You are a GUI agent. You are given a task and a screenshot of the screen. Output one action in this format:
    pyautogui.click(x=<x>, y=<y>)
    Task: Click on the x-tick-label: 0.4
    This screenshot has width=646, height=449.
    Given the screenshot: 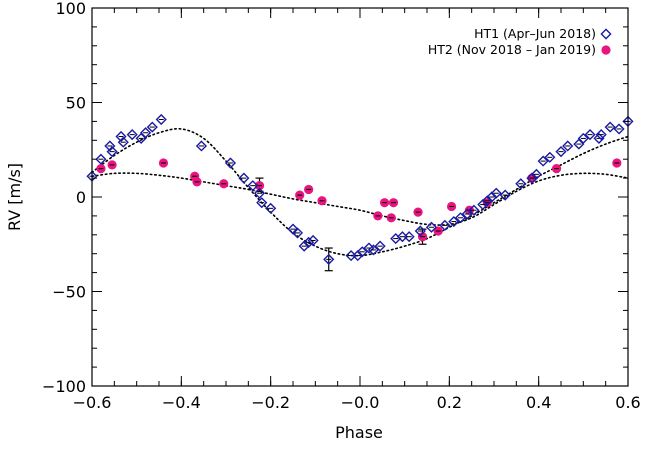 What is the action you would take?
    pyautogui.click(x=538, y=402)
    